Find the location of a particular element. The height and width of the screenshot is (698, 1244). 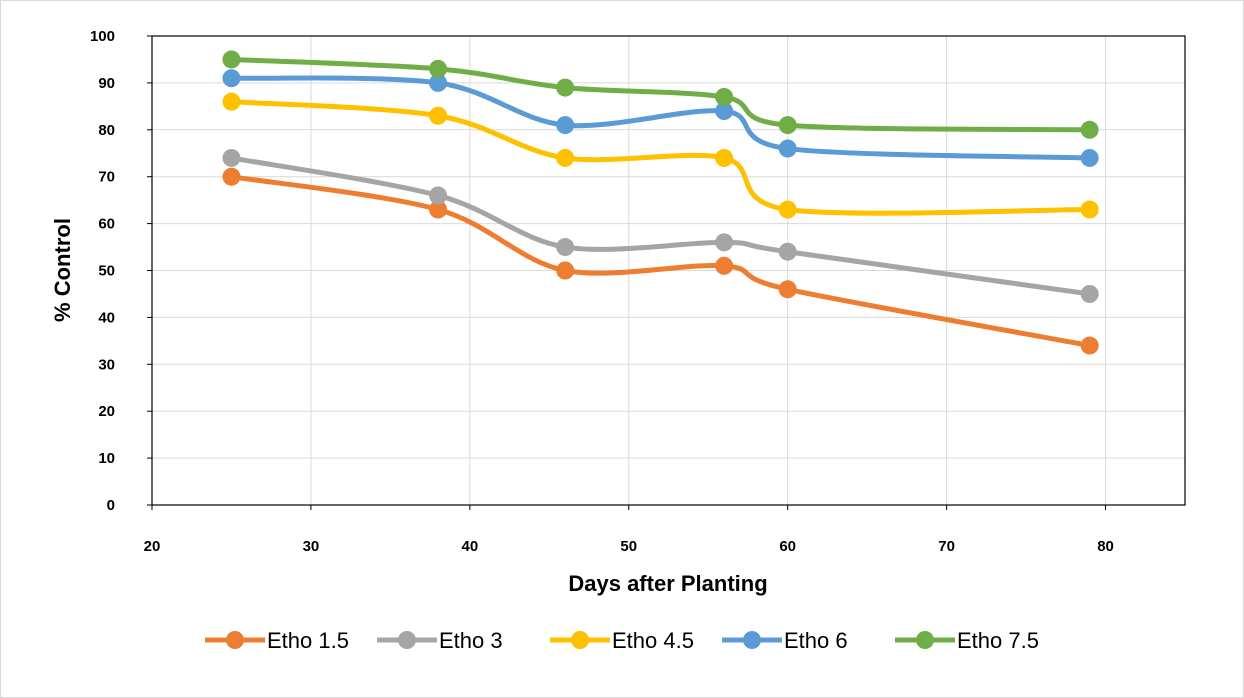

y-axis-ticks: 0 10 20 30 40 50 60 70 80 90 100 is located at coordinates (121, 271).